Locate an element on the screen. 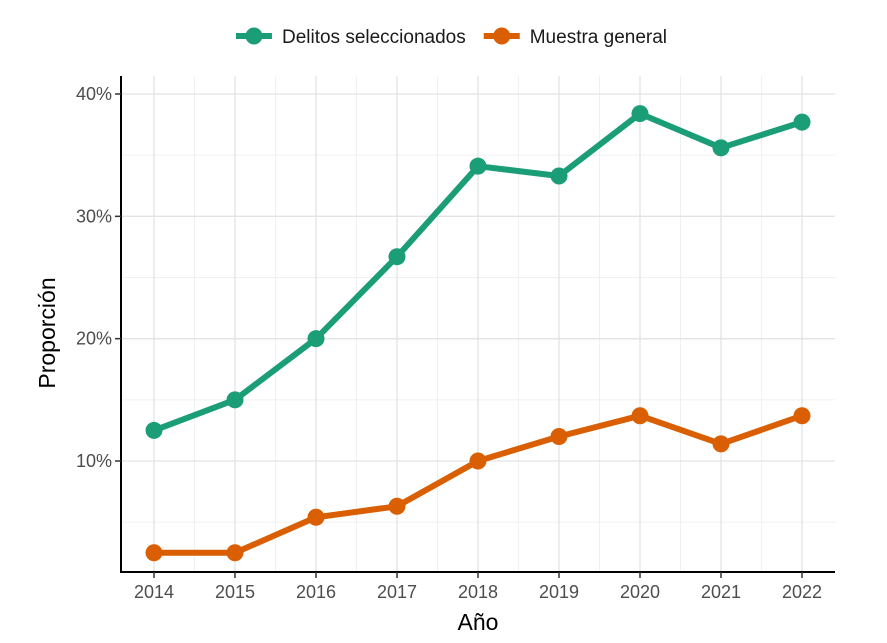 The height and width of the screenshot is (643, 887). series-1-point-2014 is located at coordinates (154, 430).